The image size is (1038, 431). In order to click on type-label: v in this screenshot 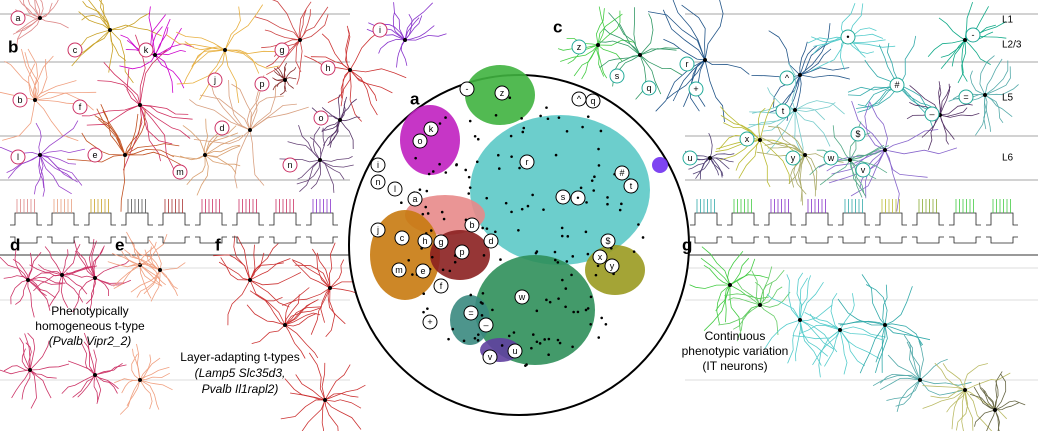, I will do `click(490, 357)`.